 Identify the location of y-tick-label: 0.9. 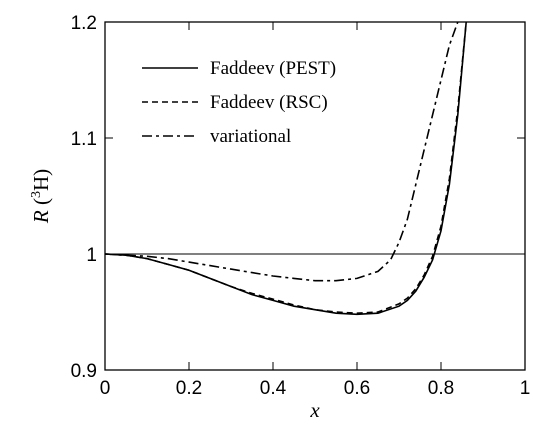
(84, 371).